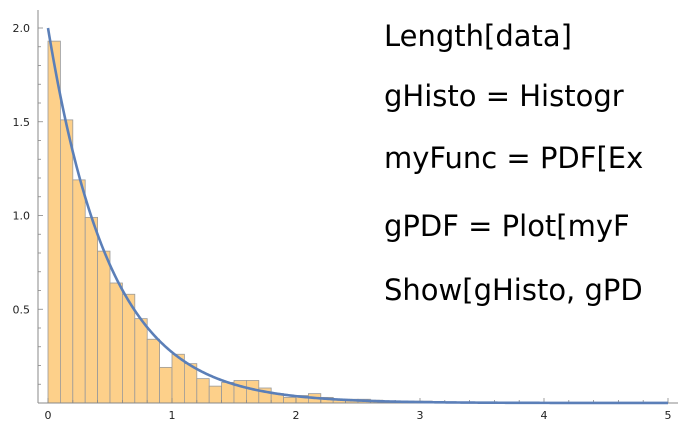 This screenshot has width=678, height=423. What do you see at coordinates (22, 309) in the screenshot?
I see `y-tick-label: 0.5` at bounding box center [22, 309].